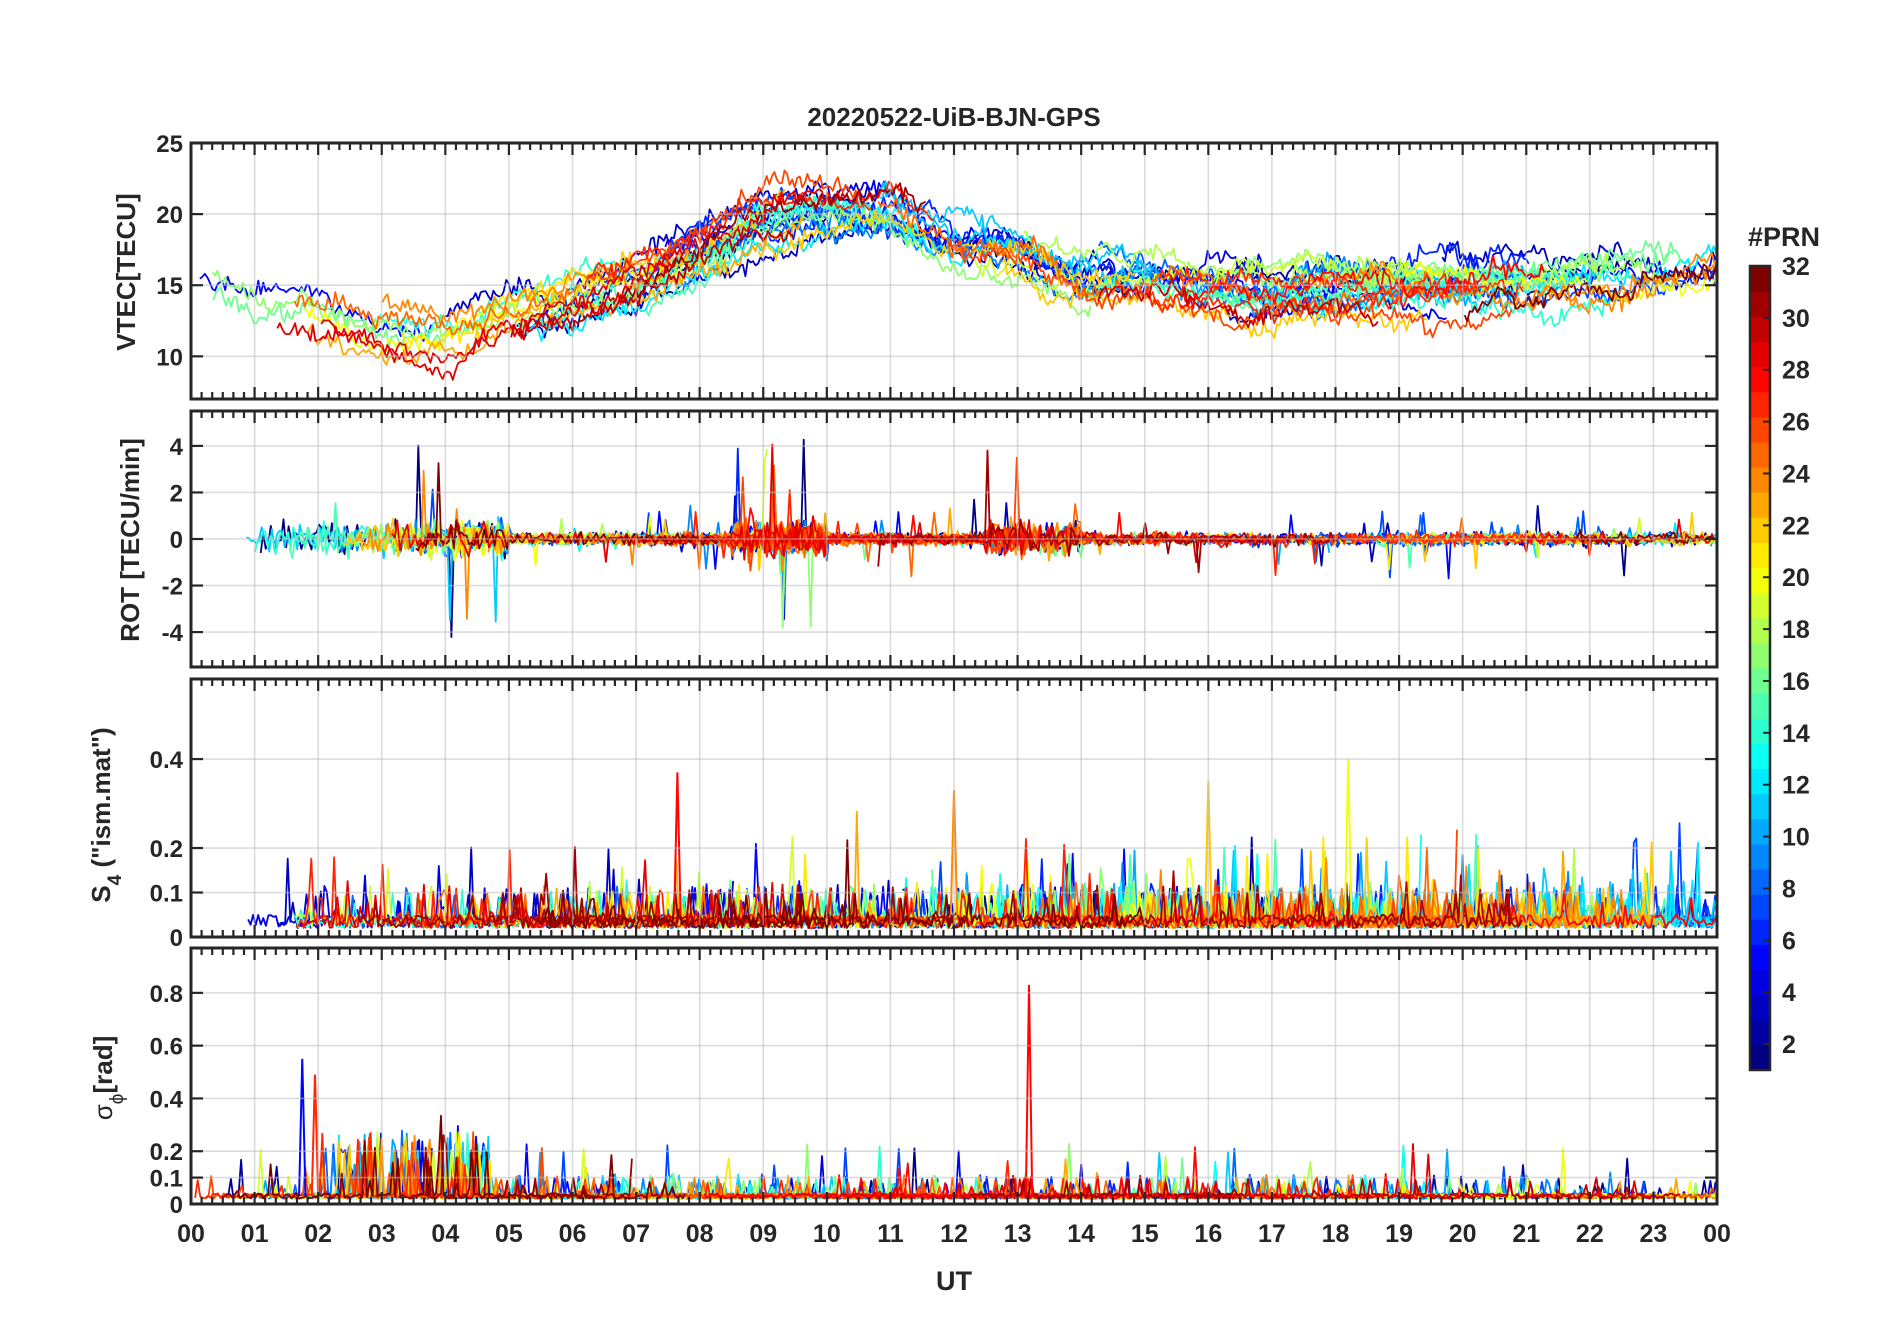 The height and width of the screenshot is (1330, 1902). What do you see at coordinates (1796, 682) in the screenshot?
I see `colorbar-tick-label: 16` at bounding box center [1796, 682].